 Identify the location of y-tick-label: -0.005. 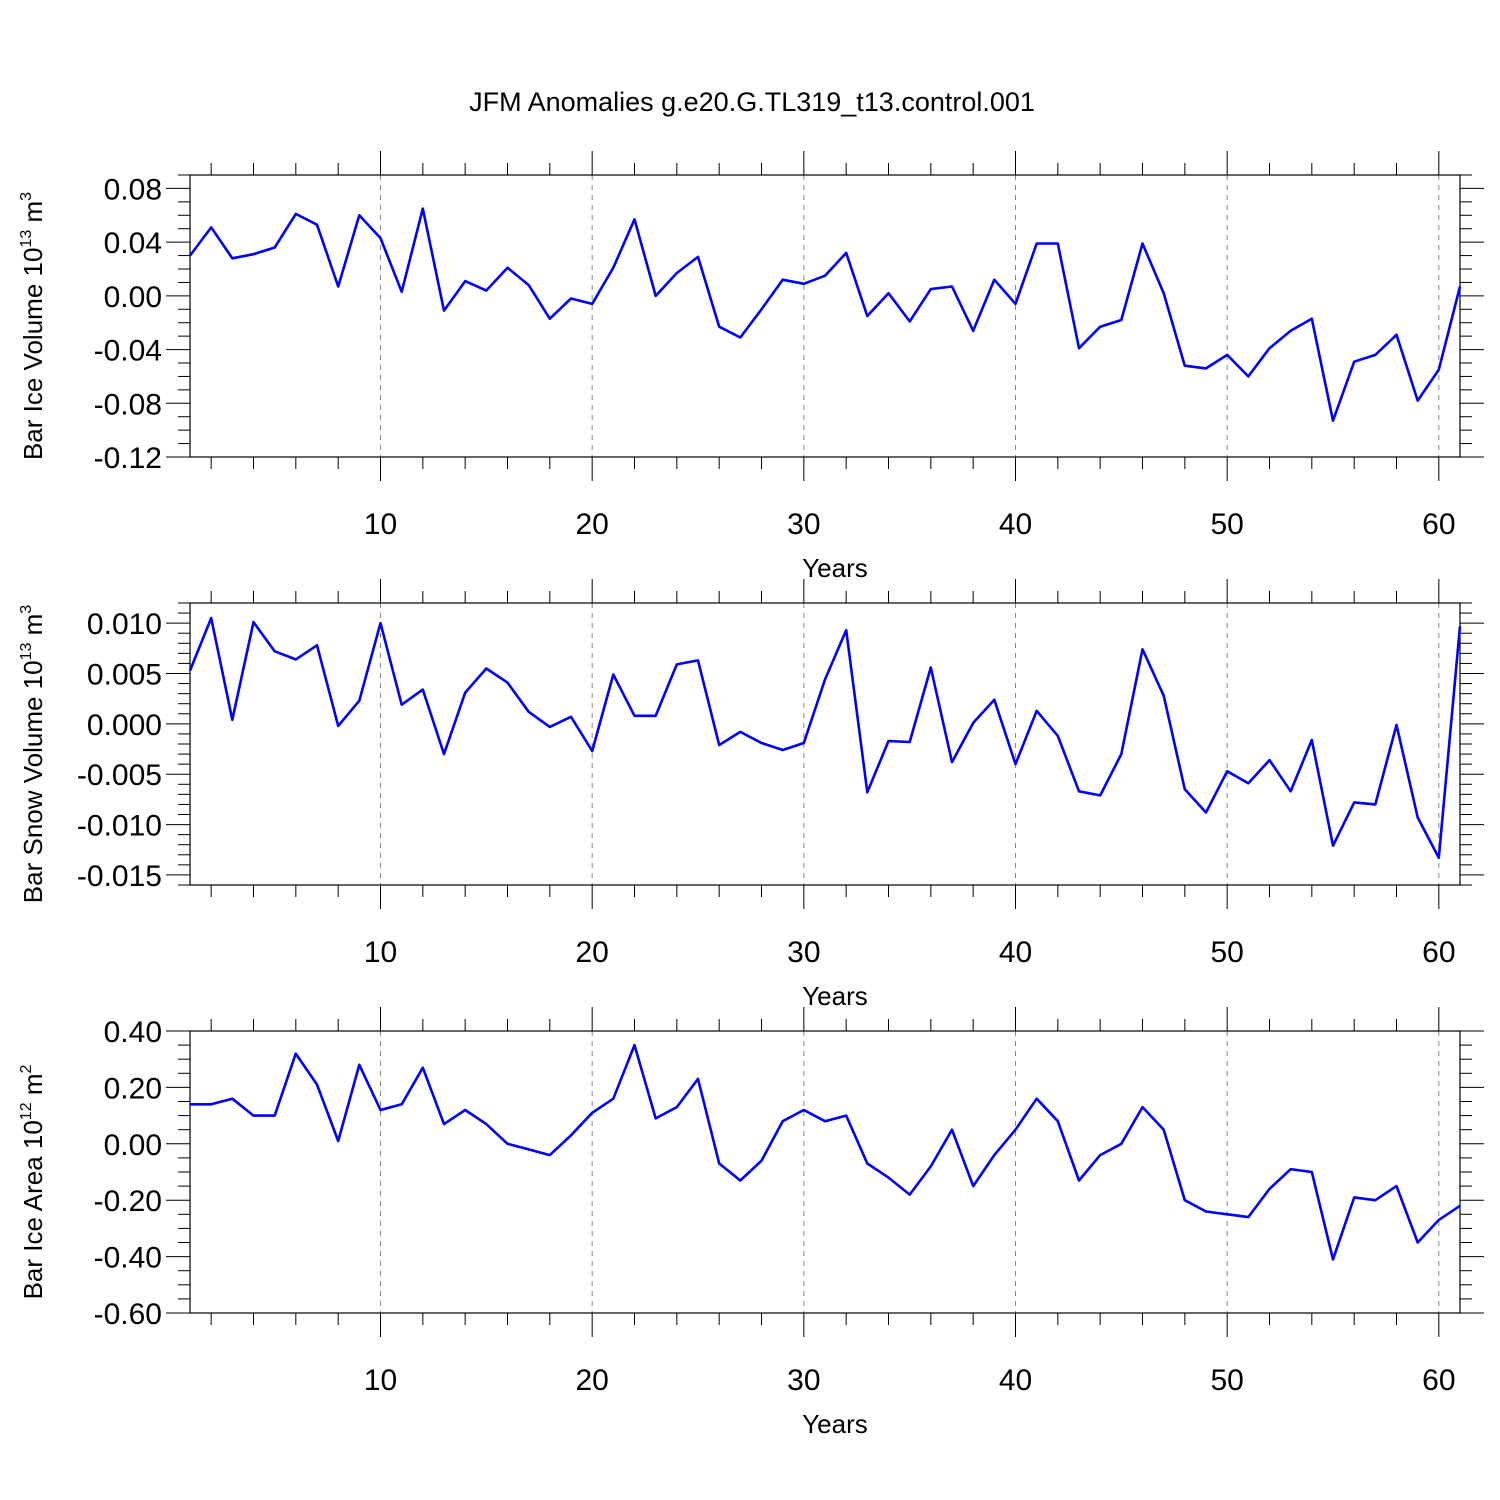
(119, 775).